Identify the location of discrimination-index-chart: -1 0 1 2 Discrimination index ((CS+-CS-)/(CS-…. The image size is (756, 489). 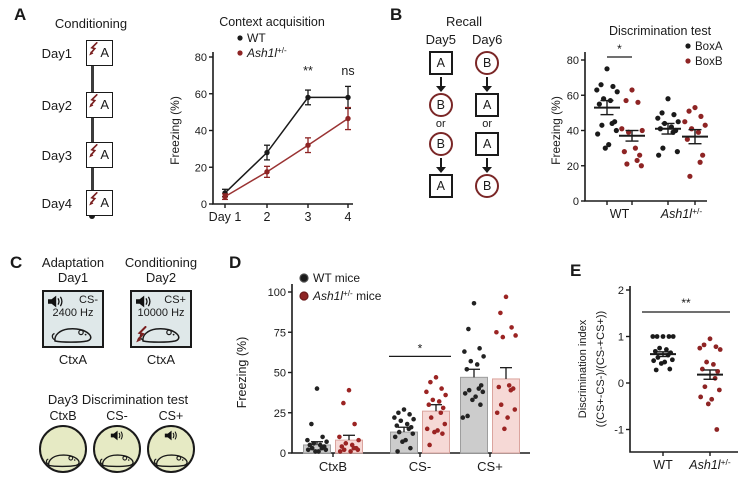
(657, 378).